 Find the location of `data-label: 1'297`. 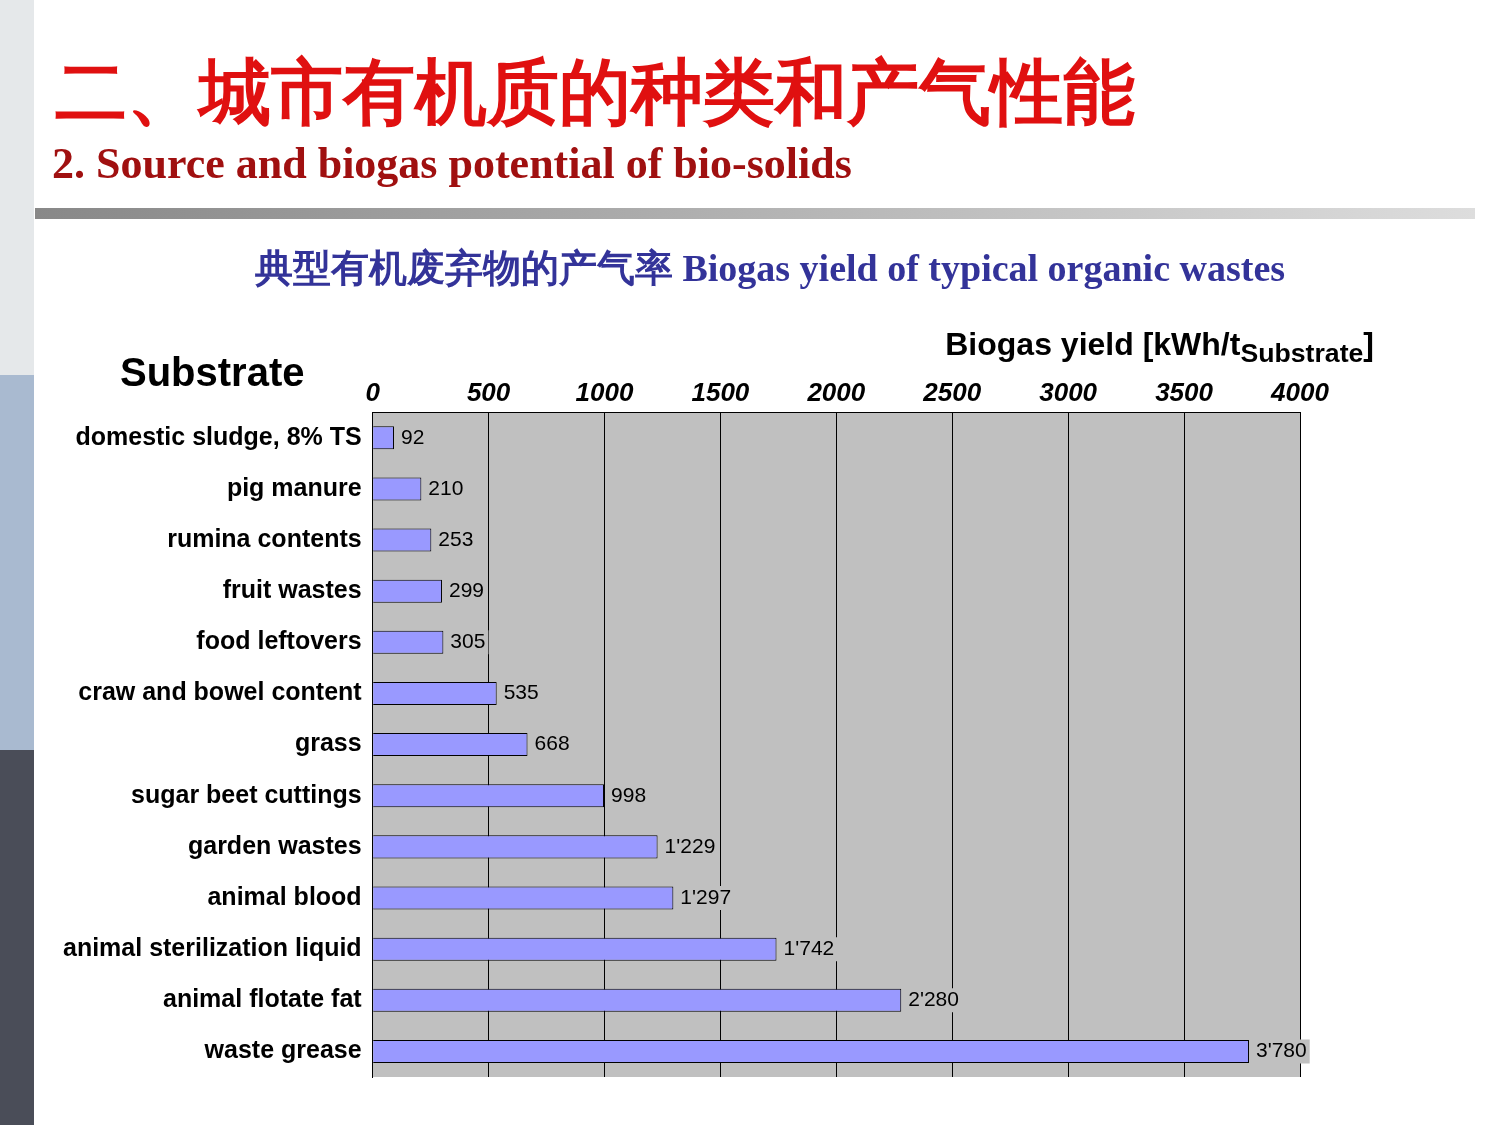

data-label: 1'297 is located at coordinates (706, 896).